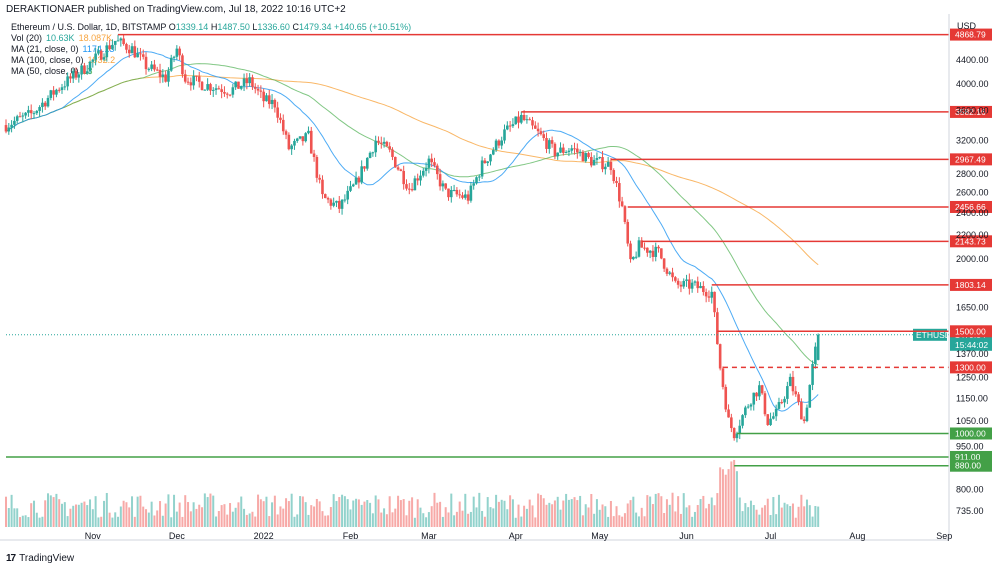 Image resolution: width=1000 pixels, height=569 pixels. What do you see at coordinates (972, 259) in the screenshot?
I see `y-tick-label: 2000.00` at bounding box center [972, 259].